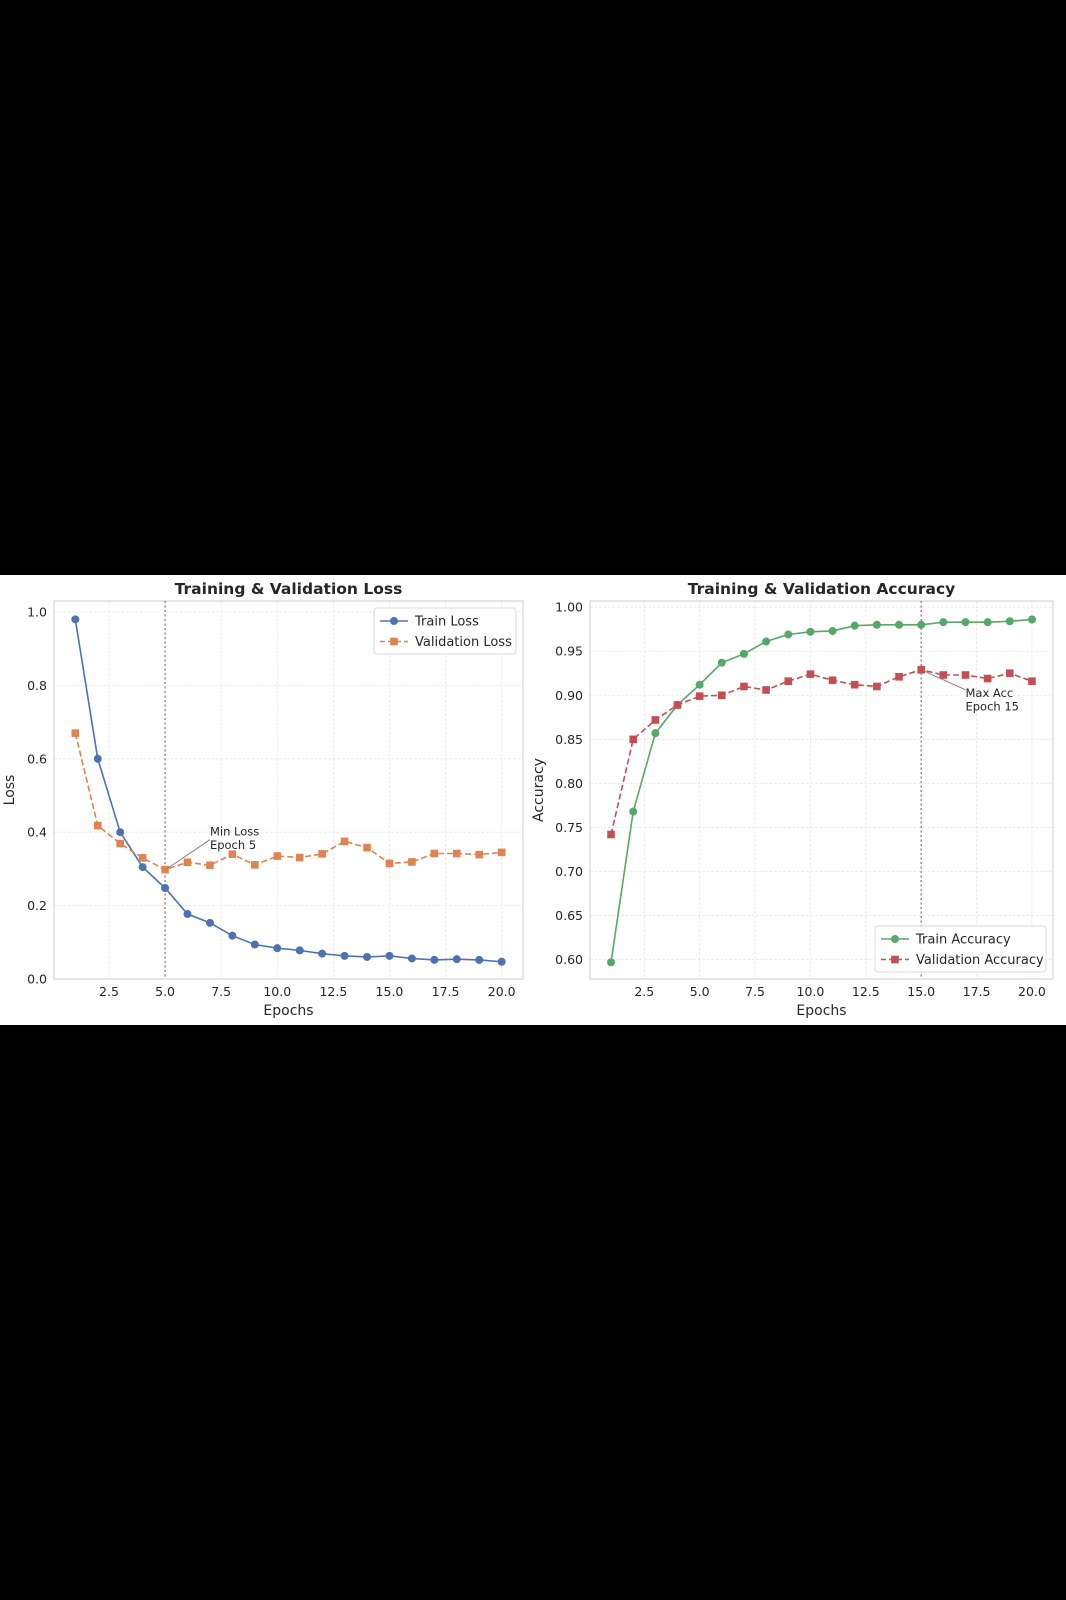  Describe the element at coordinates (37, 832) in the screenshot. I see `loss-y-tick-label: 0.4` at that location.